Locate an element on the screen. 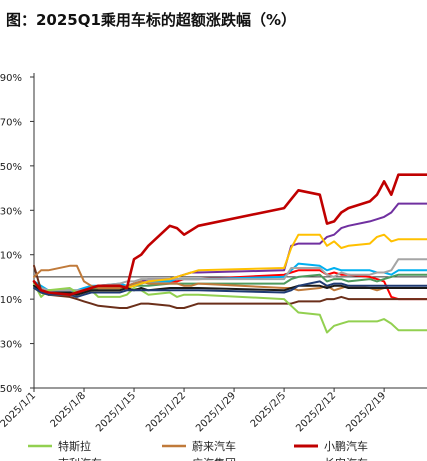 This screenshot has width=427, height=461. y-tick-label: 90% is located at coordinates (11, 78).